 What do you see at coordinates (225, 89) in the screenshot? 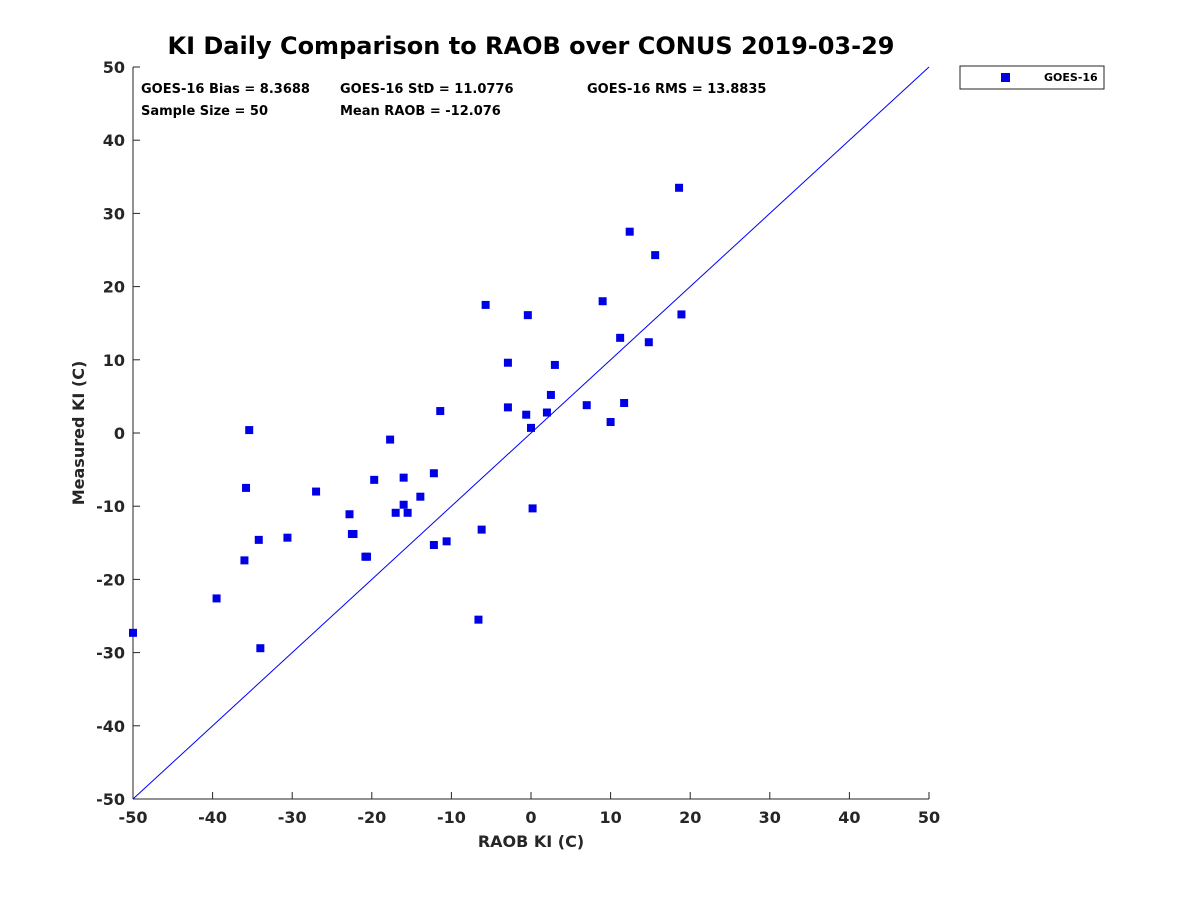
I see `stat-bias: GOES-16 Bias = 8.3688` at bounding box center [225, 89].